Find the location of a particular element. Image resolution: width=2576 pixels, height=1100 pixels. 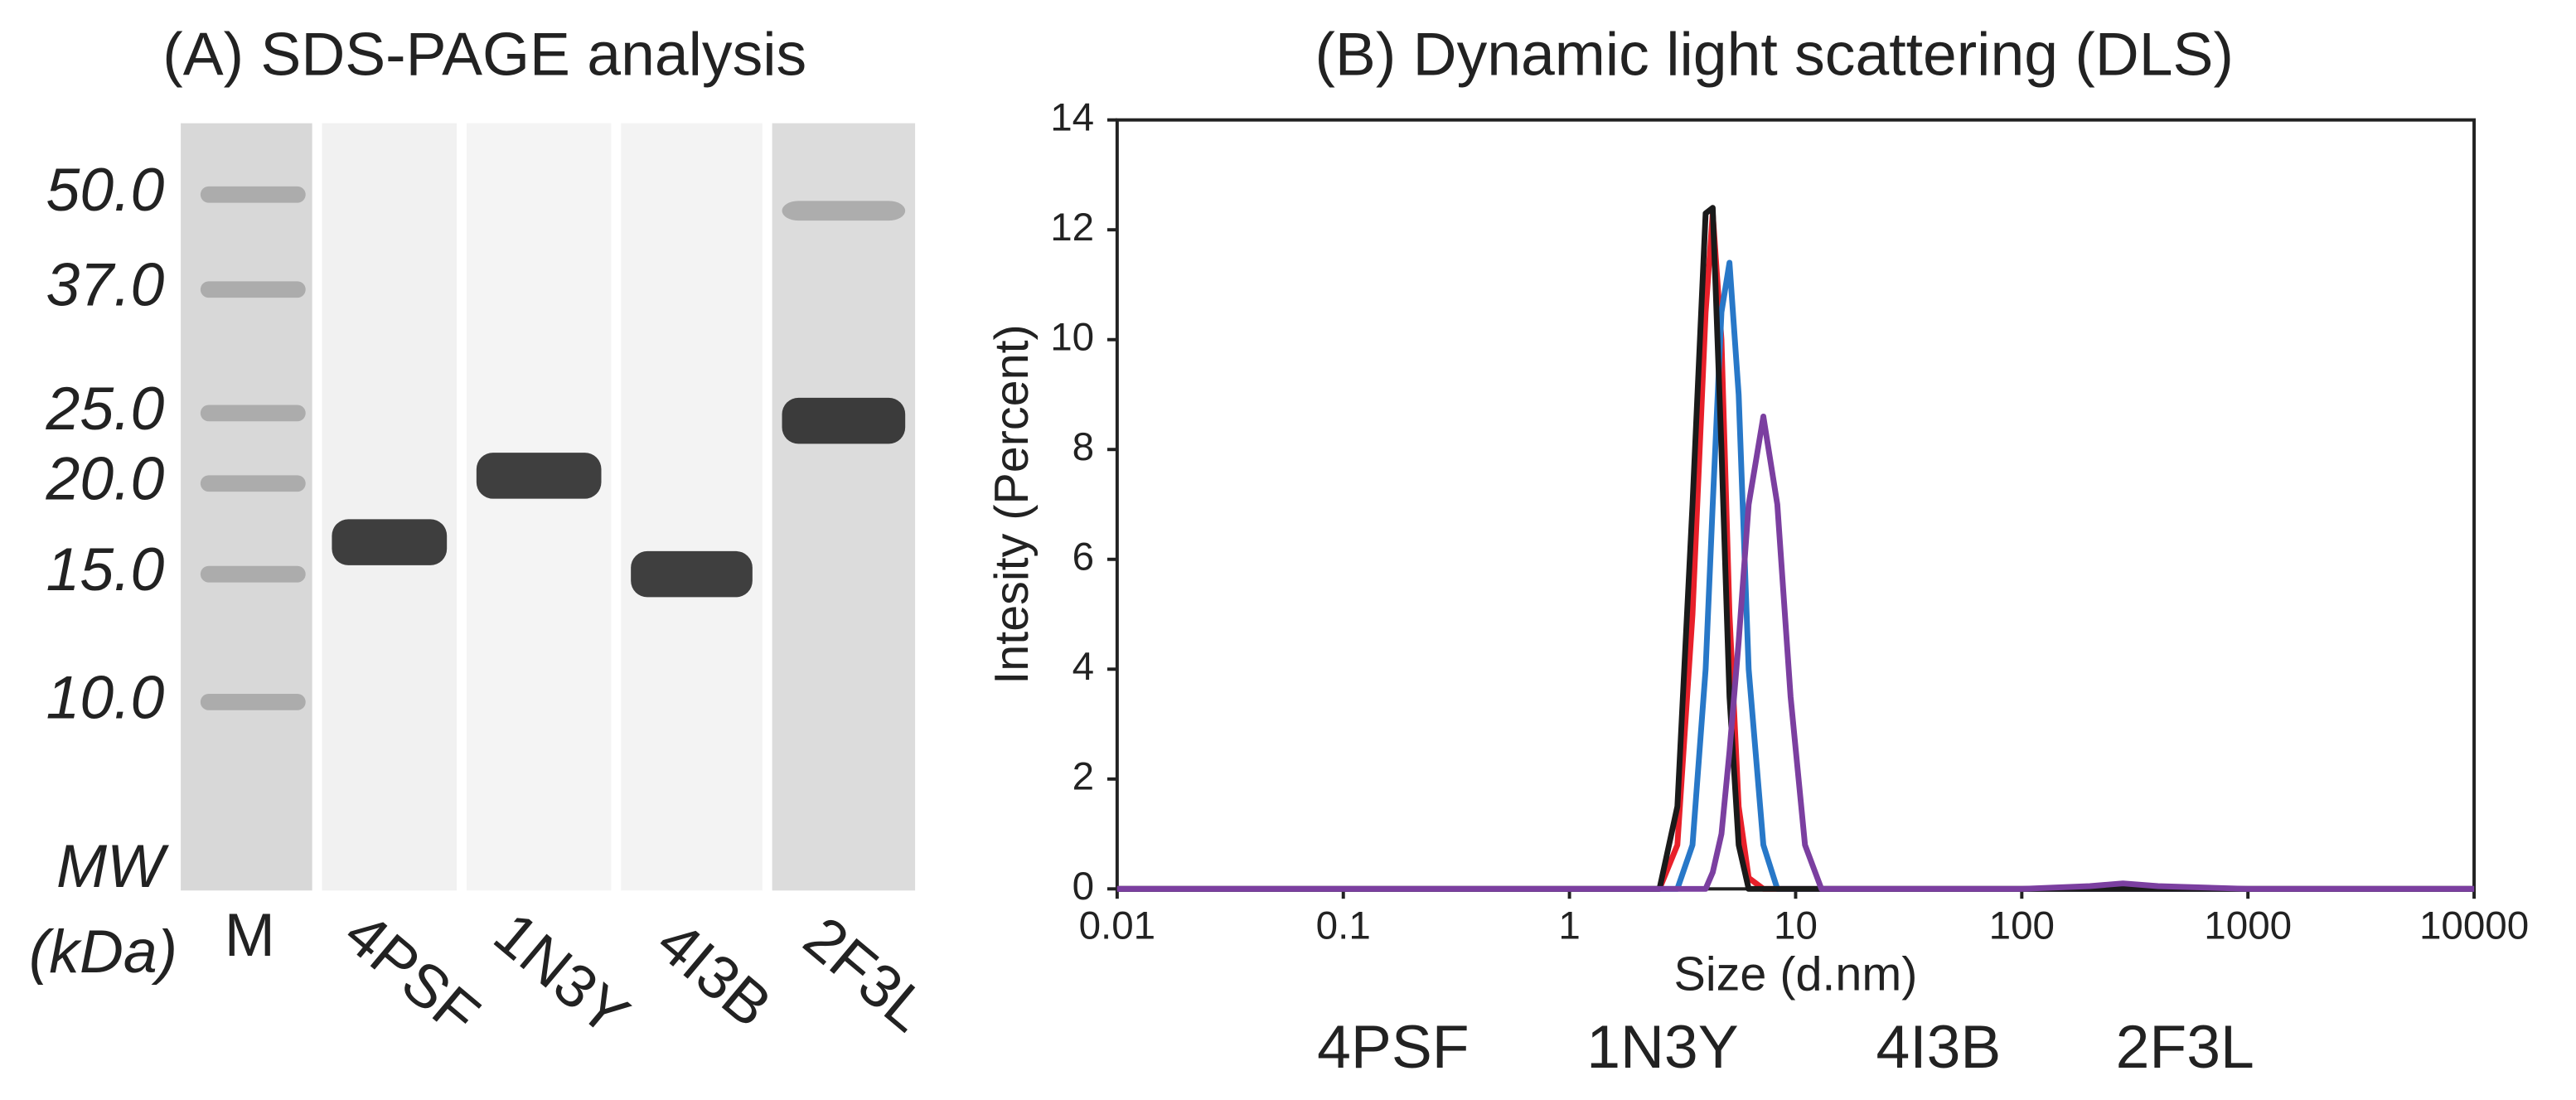

y-tick-label: 12 is located at coordinates (1072, 228).